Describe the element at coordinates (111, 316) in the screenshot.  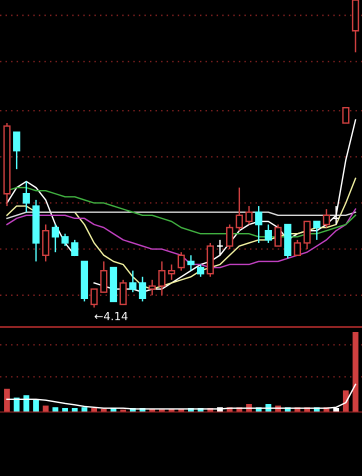
I see `text: ←4.14` at that location.